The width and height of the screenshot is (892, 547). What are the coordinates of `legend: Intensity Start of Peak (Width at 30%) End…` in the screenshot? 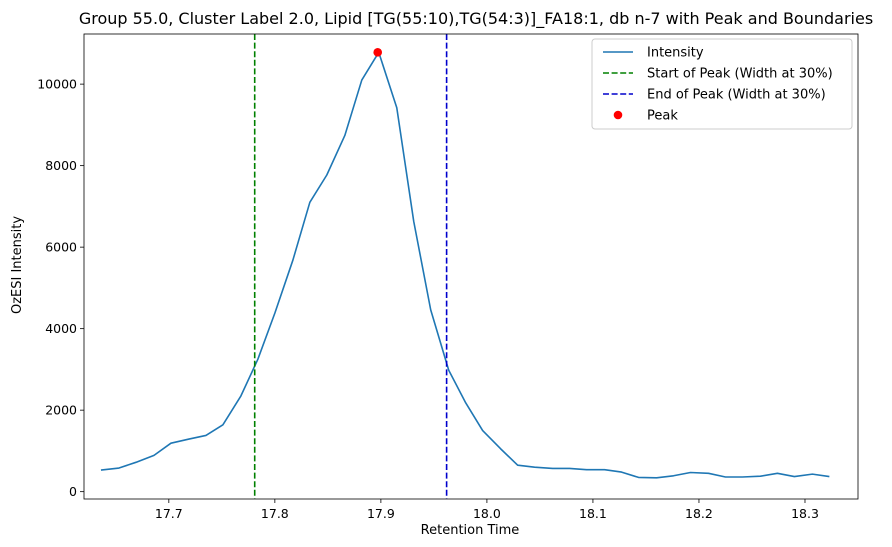 It's located at (722, 84).